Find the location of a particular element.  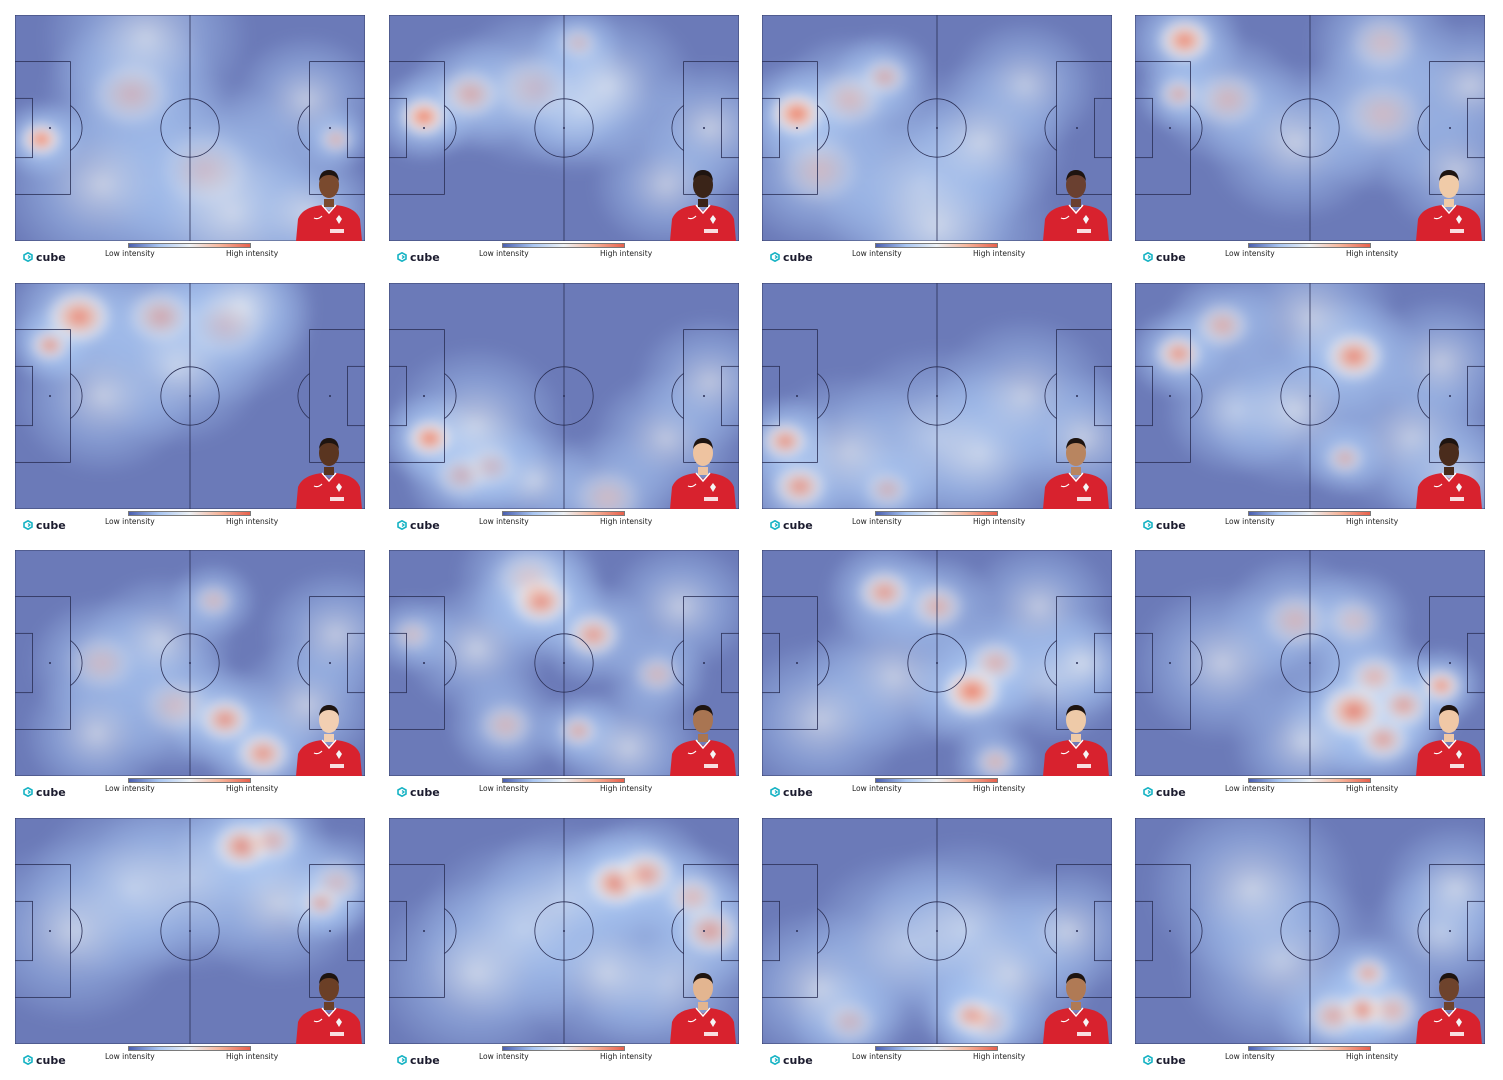

jersey-shape is located at coordinates (1076, 1026).